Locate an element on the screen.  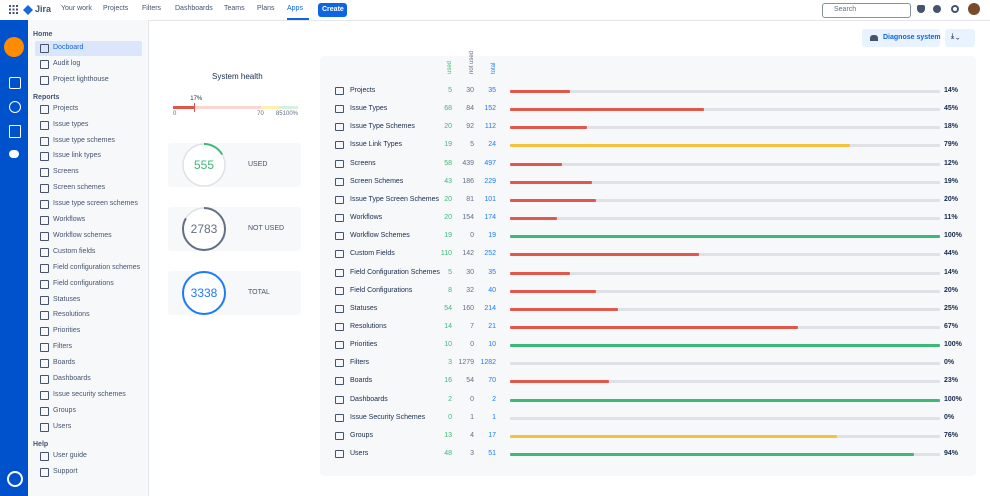
row-total: 35 is located at coordinates (492, 272).